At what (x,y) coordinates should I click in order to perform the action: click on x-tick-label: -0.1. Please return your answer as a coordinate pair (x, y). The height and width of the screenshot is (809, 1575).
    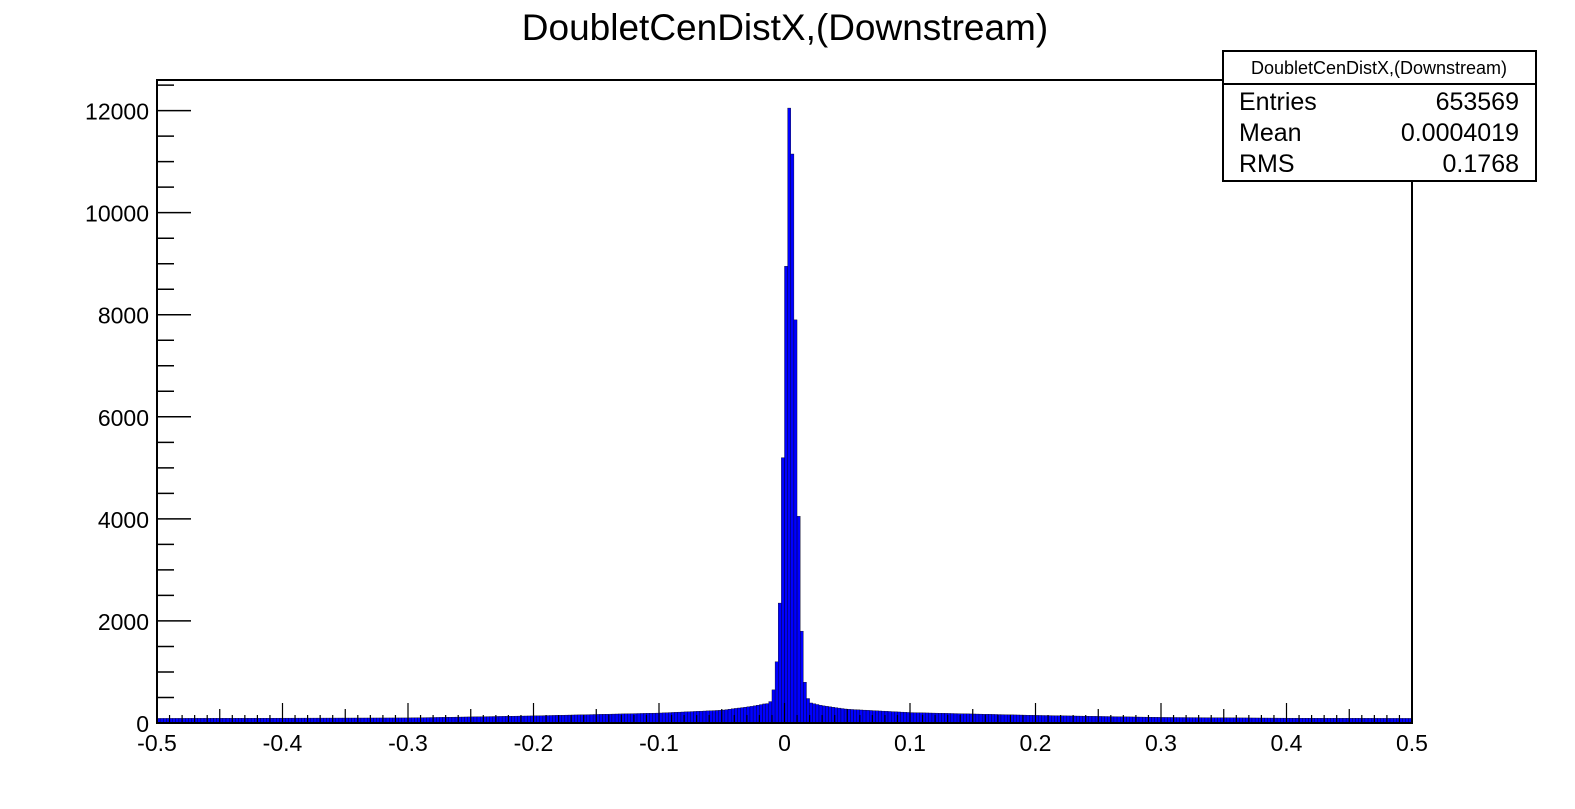
    Looking at the image, I should click on (659, 743).